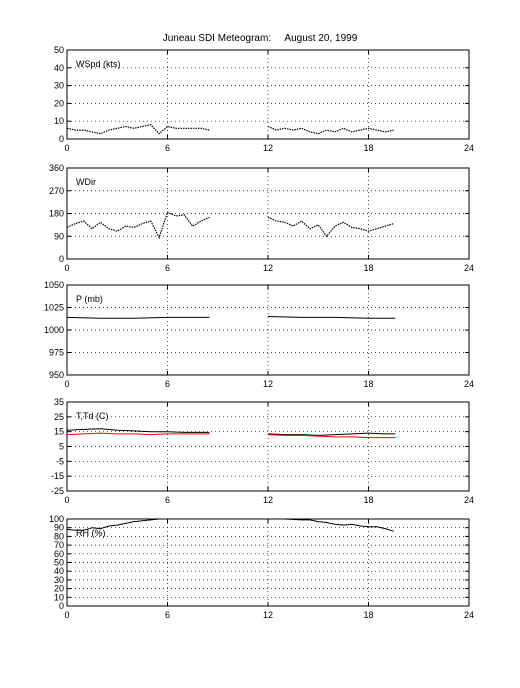 This screenshot has height=688, width=520. Describe the element at coordinates (56, 375) in the screenshot. I see `y-tick-label: 950` at that location.